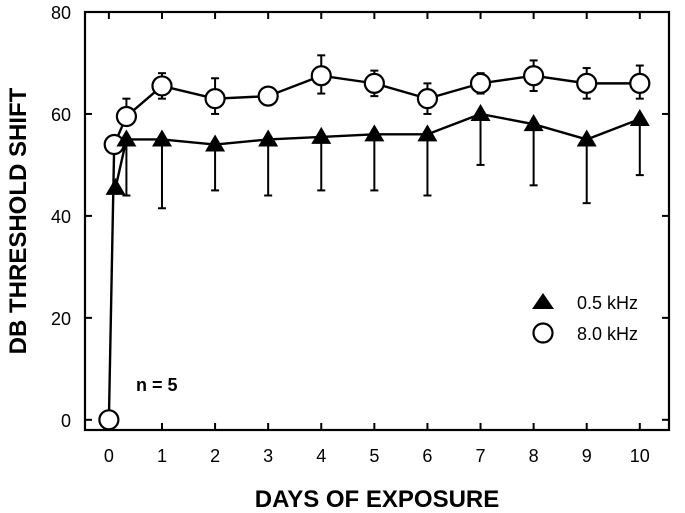 The height and width of the screenshot is (513, 685). Describe the element at coordinates (61, 319) in the screenshot. I see `y-tick-label: 20` at that location.